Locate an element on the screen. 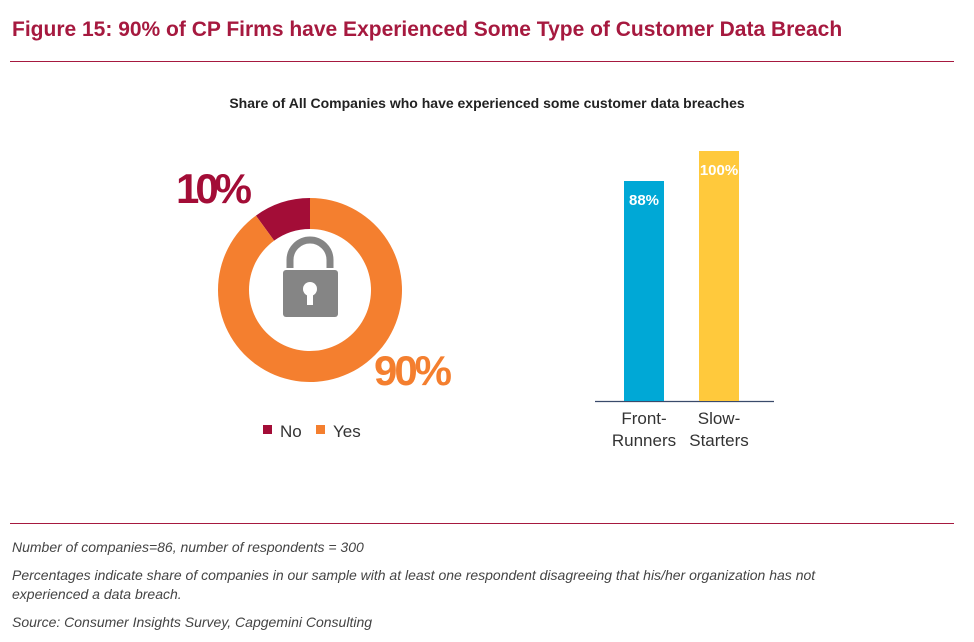 The image size is (974, 642). data-label-yes: 90% is located at coordinates (413, 370).